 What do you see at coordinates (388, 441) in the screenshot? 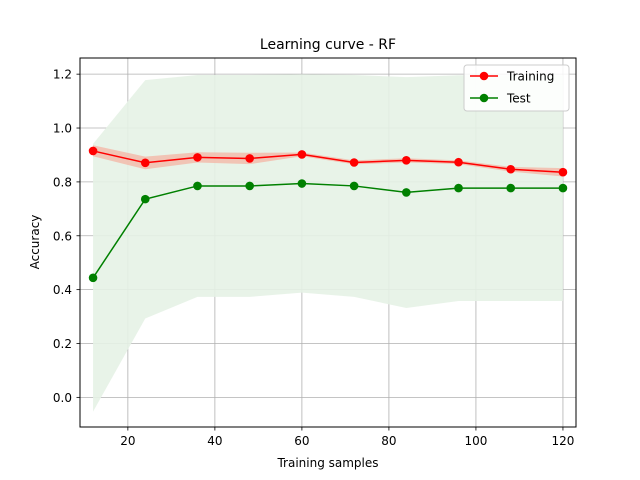
I see `x-tick-label: 80` at bounding box center [388, 441].